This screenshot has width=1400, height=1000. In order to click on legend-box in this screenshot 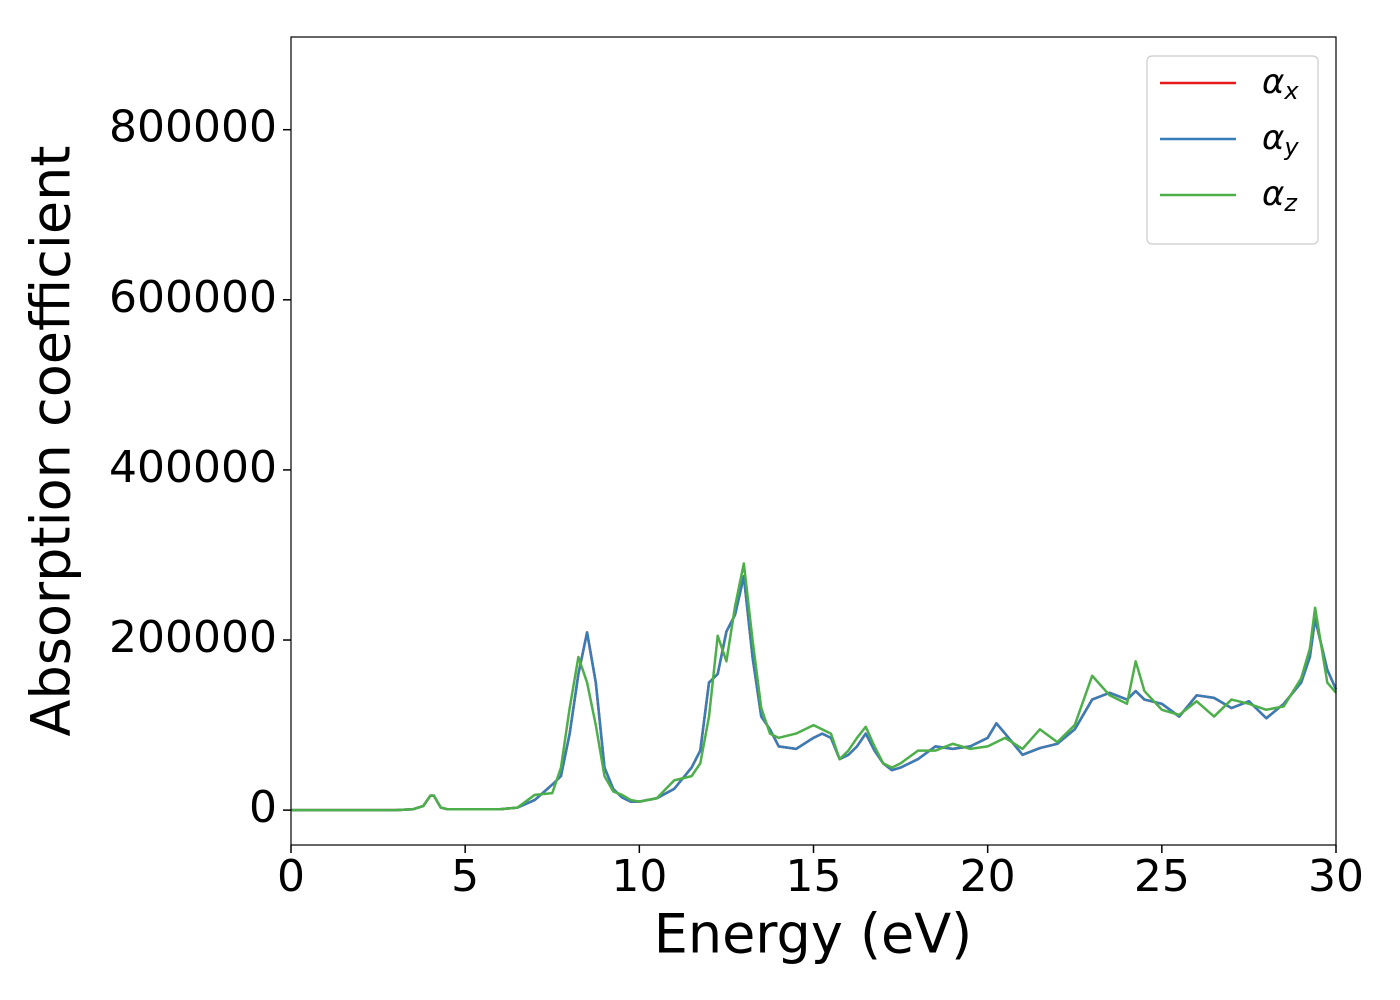, I will do `click(1232, 150)`.